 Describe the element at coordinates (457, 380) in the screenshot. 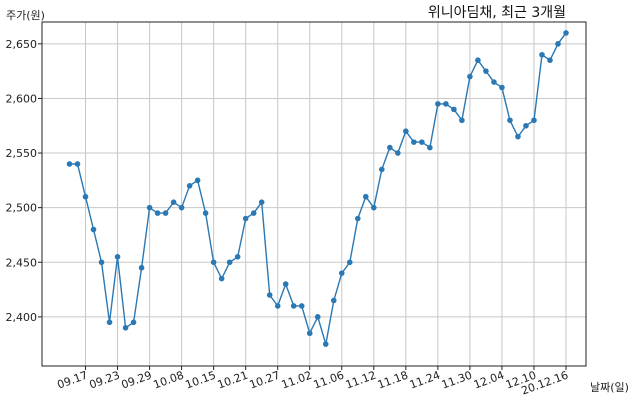

I see `x-tick-label: 11.30` at that location.